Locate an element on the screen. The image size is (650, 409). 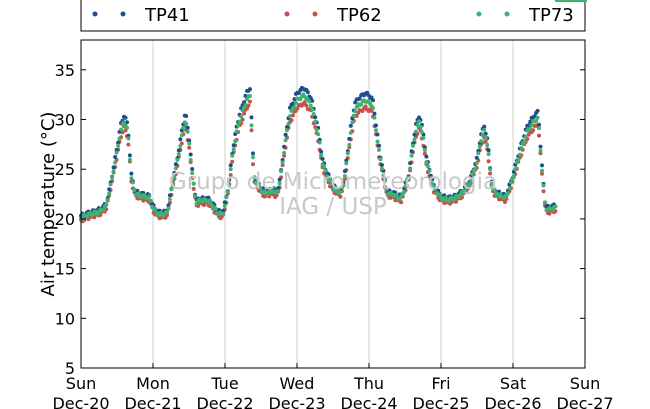
legend-item-tp62: TP62 is located at coordinates (333, 15).